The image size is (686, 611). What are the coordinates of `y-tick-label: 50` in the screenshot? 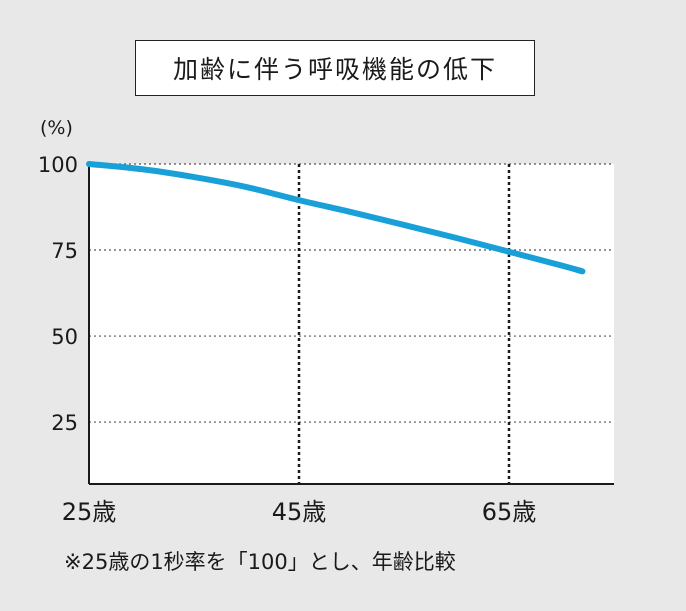 It's located at (64, 337).